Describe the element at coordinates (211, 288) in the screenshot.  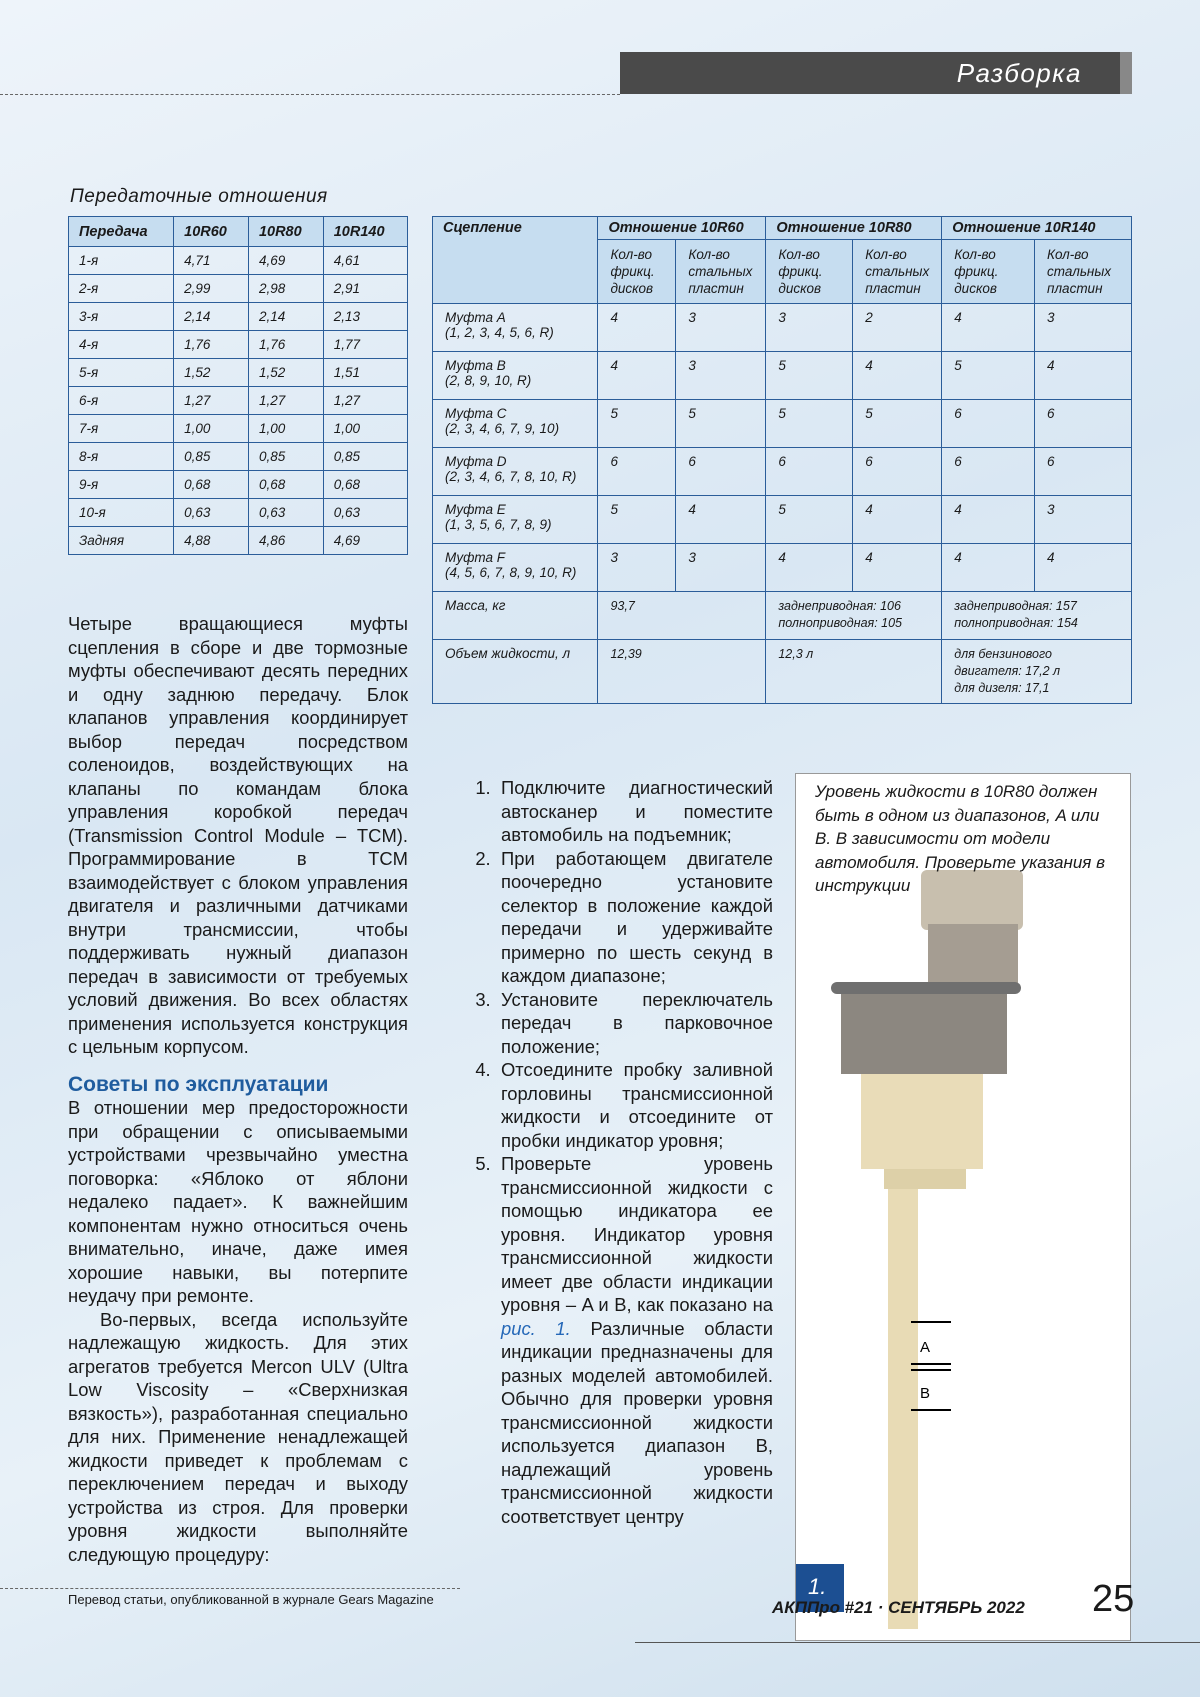
I see `cell: 2,99` at that location.